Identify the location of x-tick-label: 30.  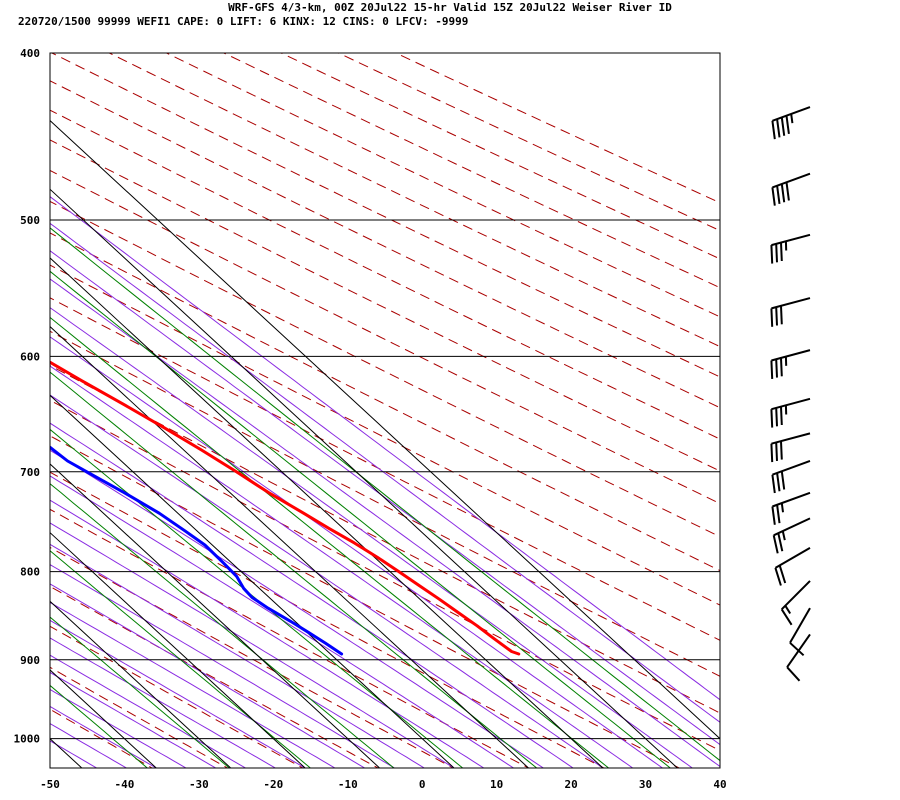
(645, 784).